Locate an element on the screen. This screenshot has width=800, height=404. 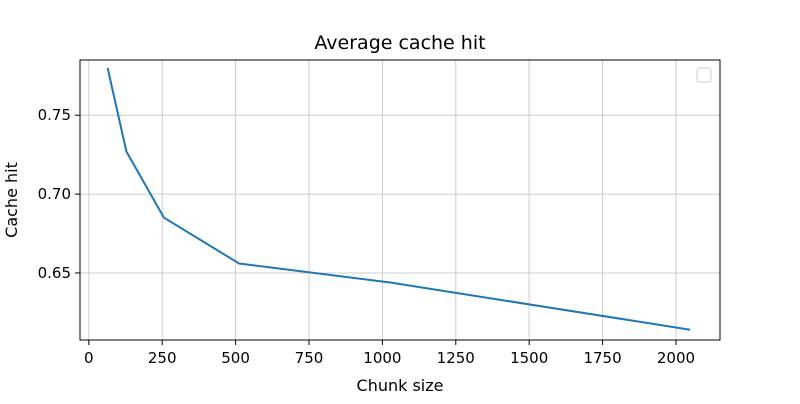
x-tick-label: 500 is located at coordinates (235, 358).